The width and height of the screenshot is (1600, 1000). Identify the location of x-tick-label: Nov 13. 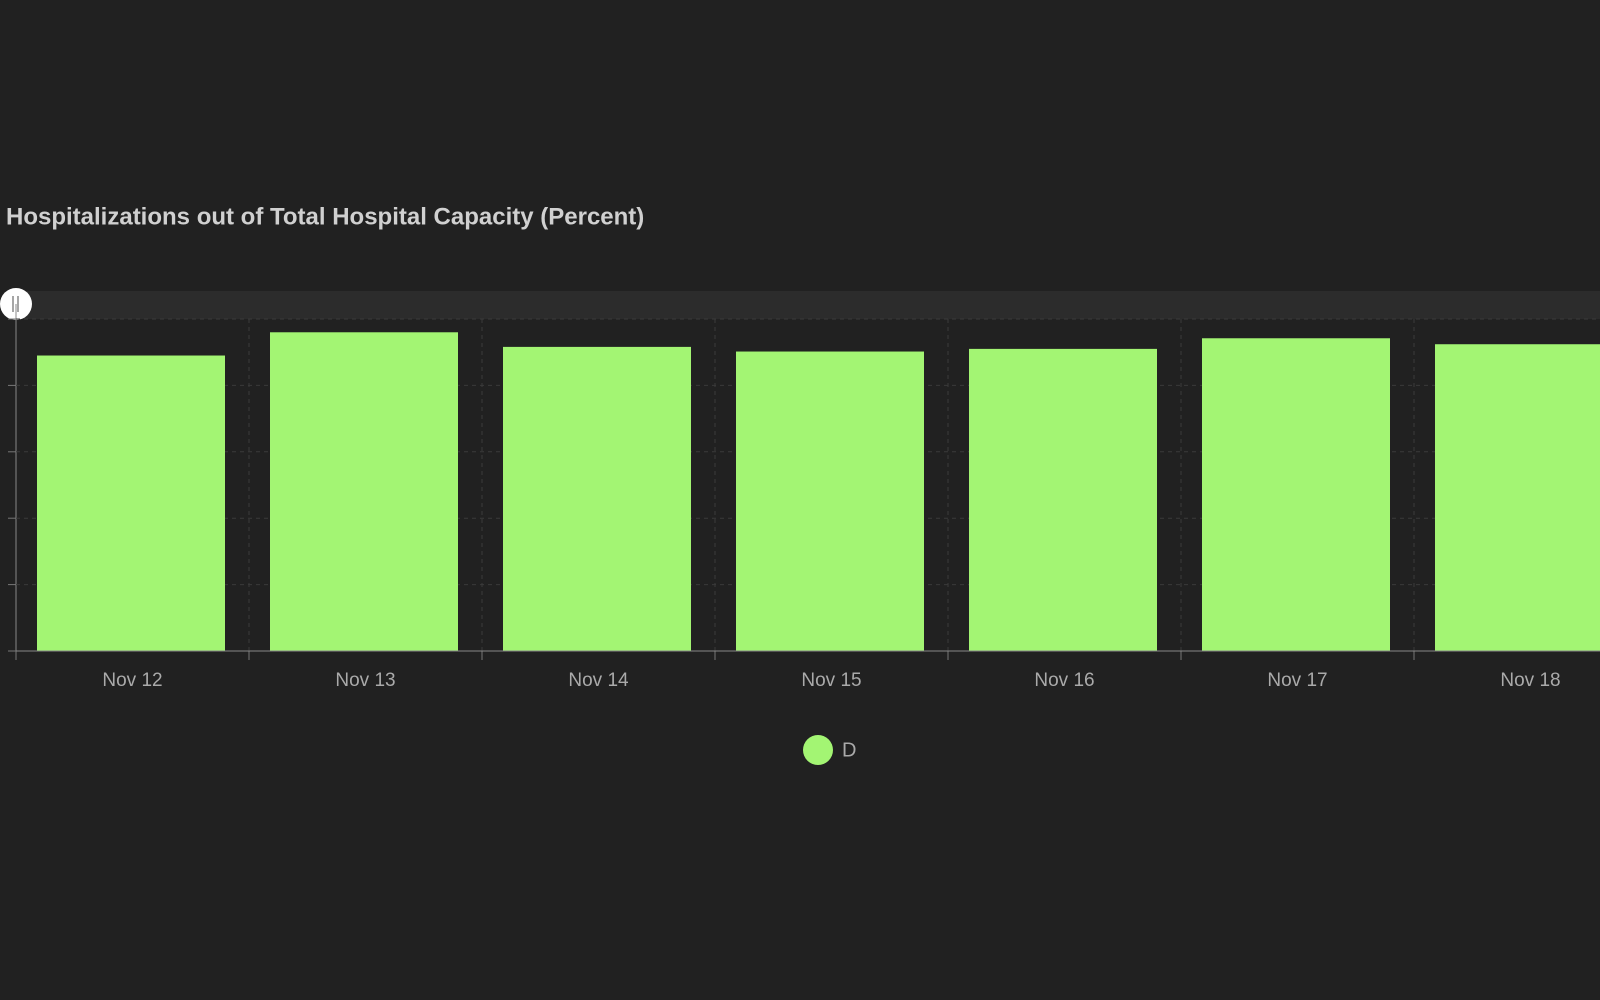
(365, 680).